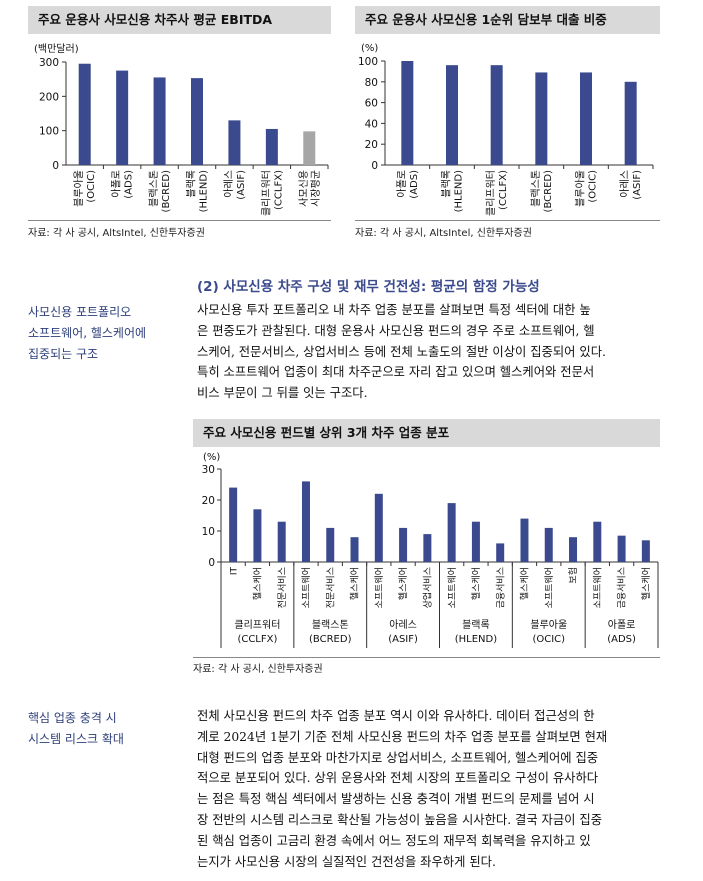 This screenshot has width=703, height=881. What do you see at coordinates (371, 83) in the screenshot?
I see `y-tick-label: 80` at bounding box center [371, 83].